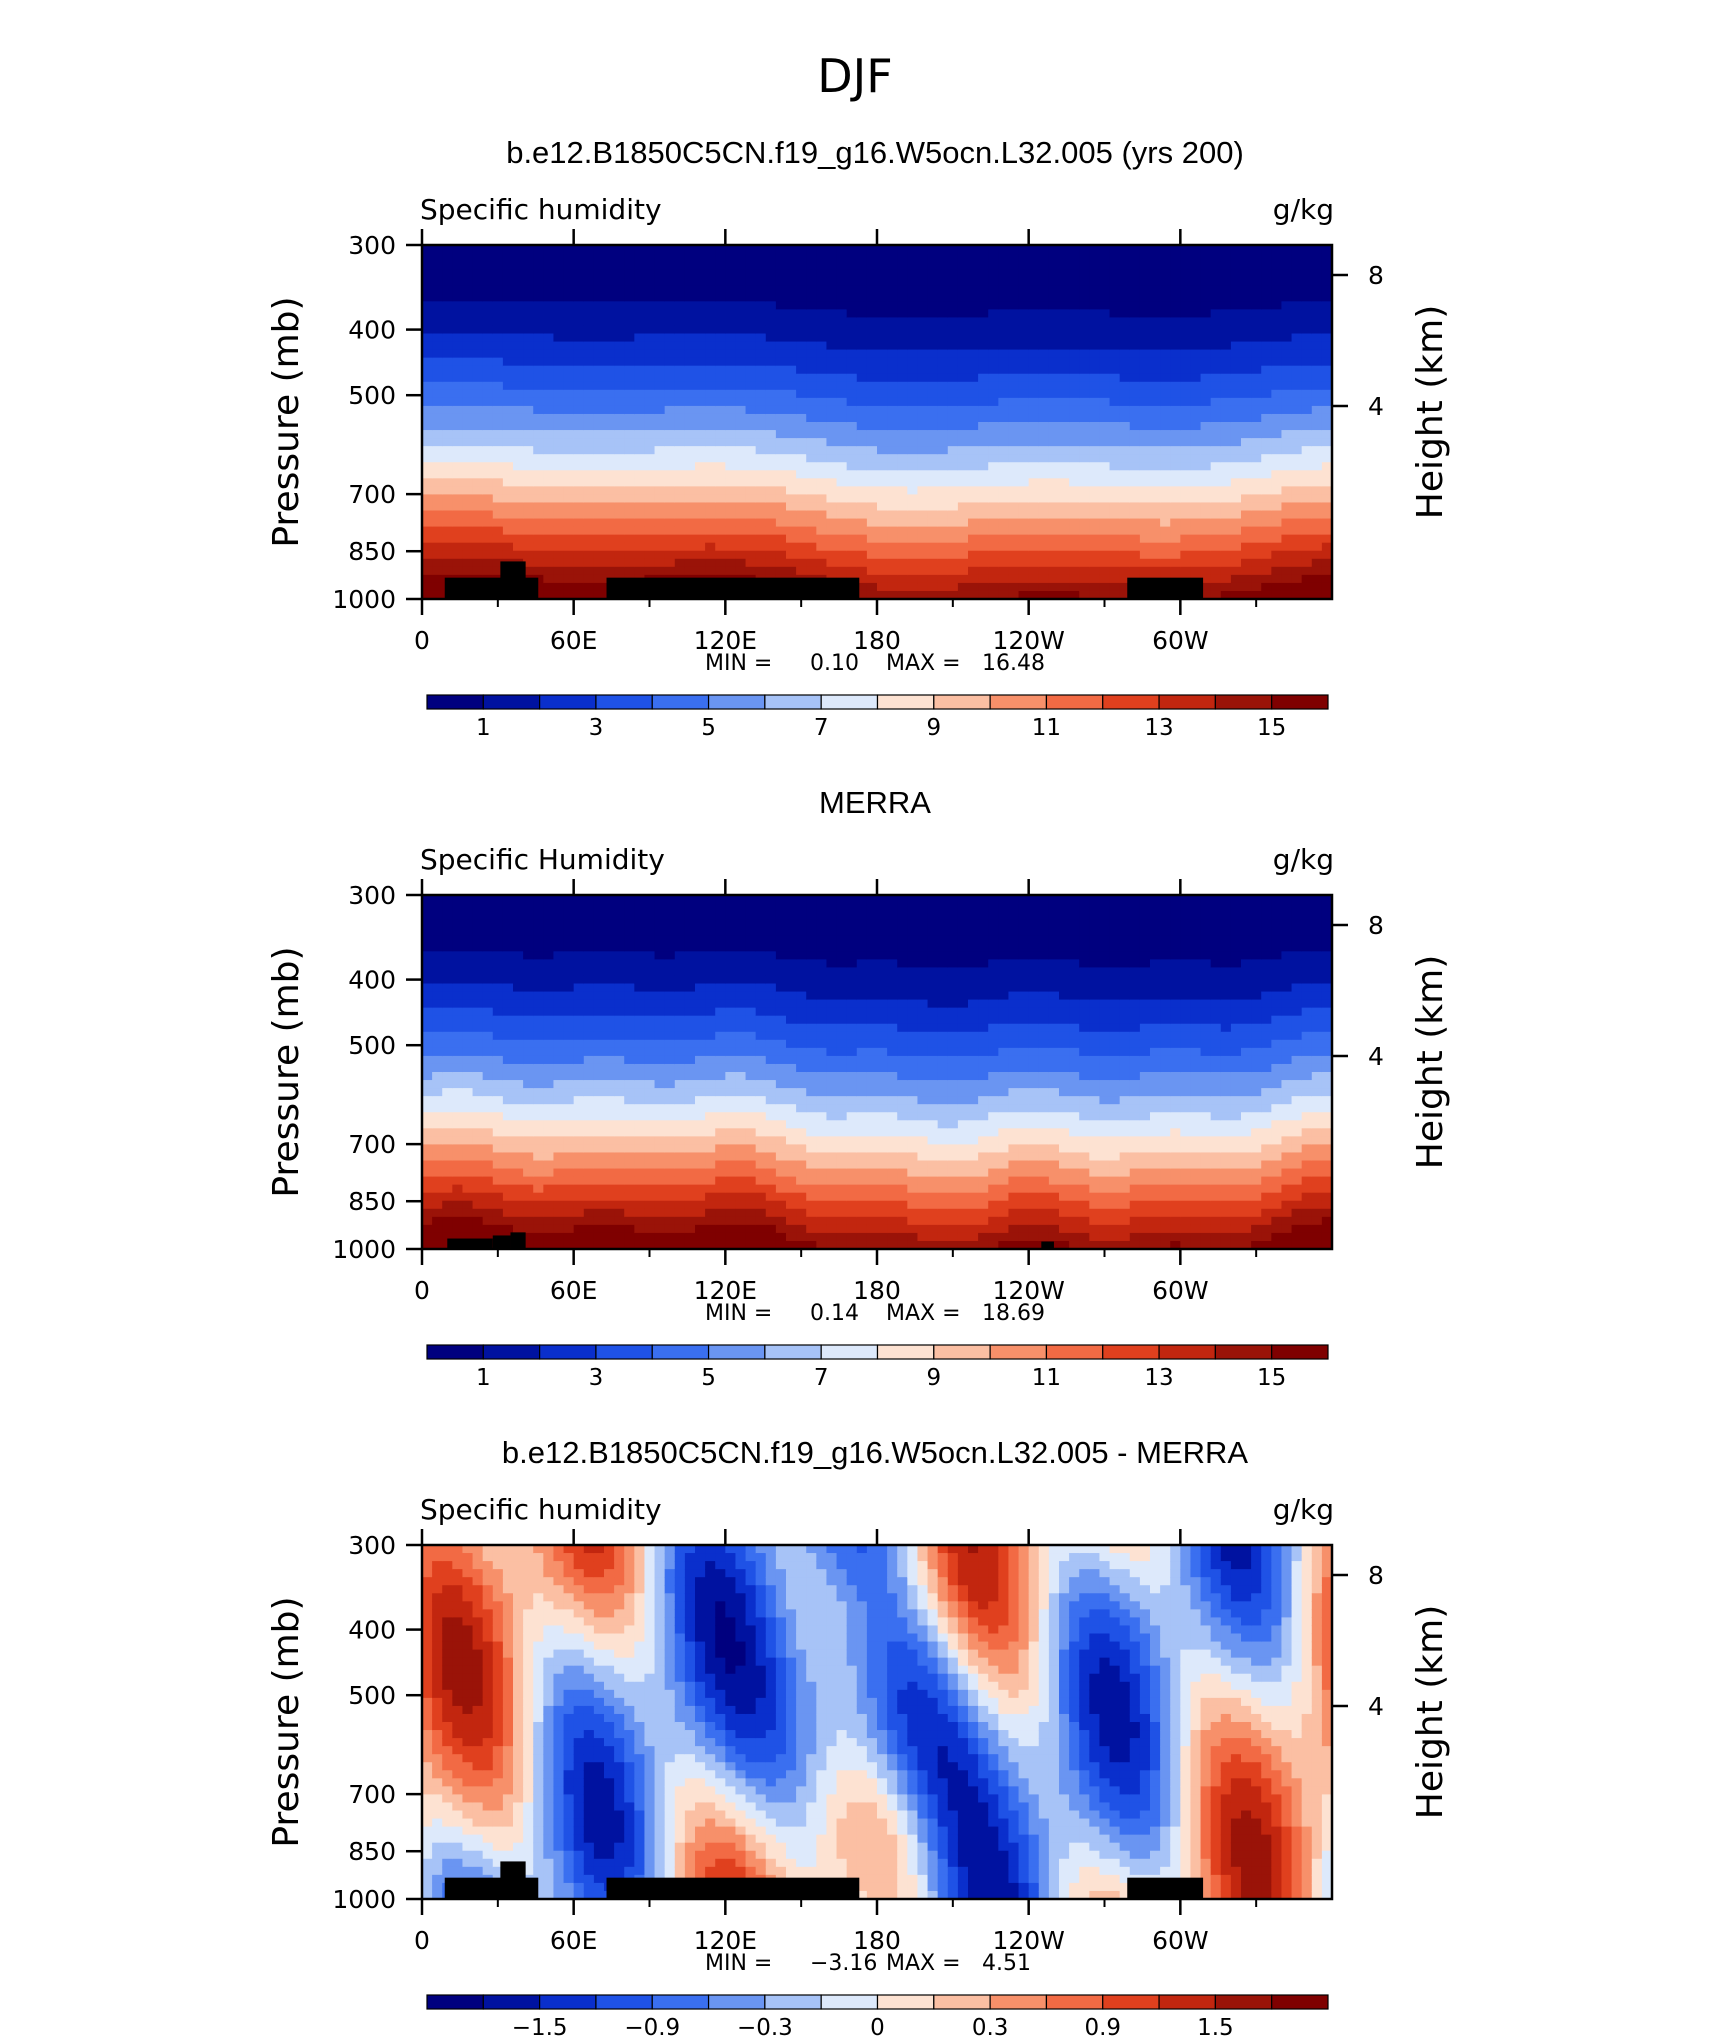 The height and width of the screenshot is (2038, 1710). What do you see at coordinates (364, 599) in the screenshot?
I see `y-tick-label: 1000` at bounding box center [364, 599].